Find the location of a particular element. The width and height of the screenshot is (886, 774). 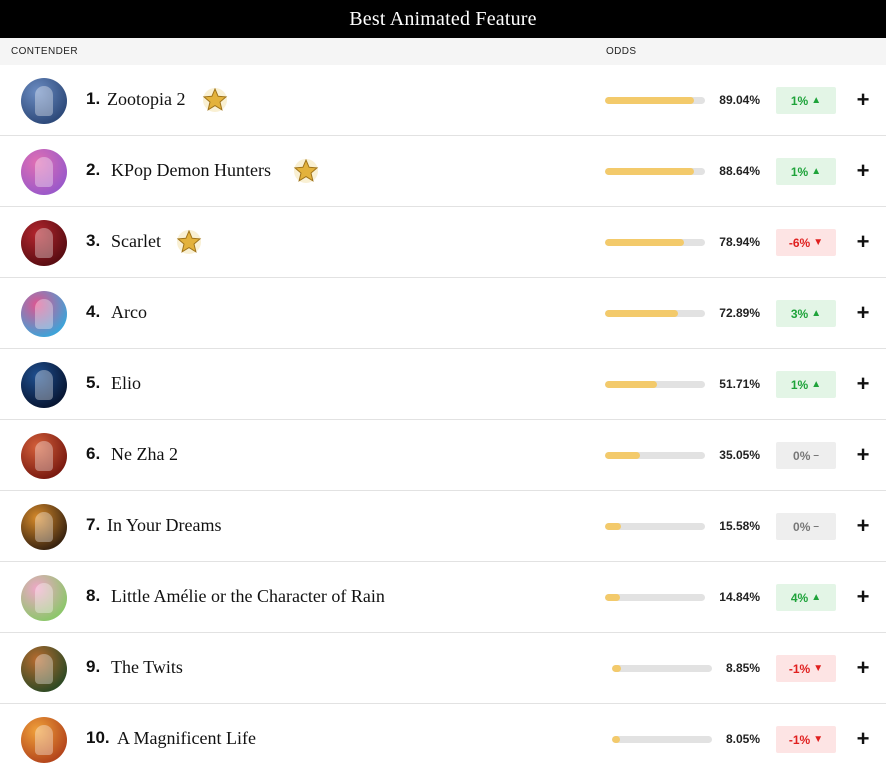

contender-row: 5. Elio 51.71% 1% ▲ + is located at coordinates (443, 384).